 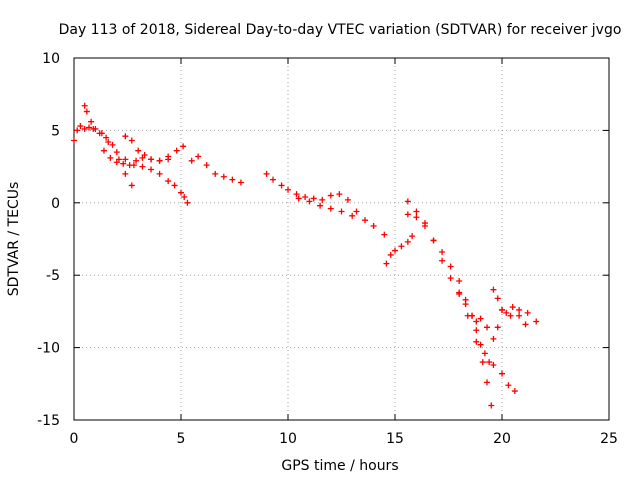 What do you see at coordinates (48, 349) in the screenshot?
I see `y-tick-label: -10` at bounding box center [48, 349].